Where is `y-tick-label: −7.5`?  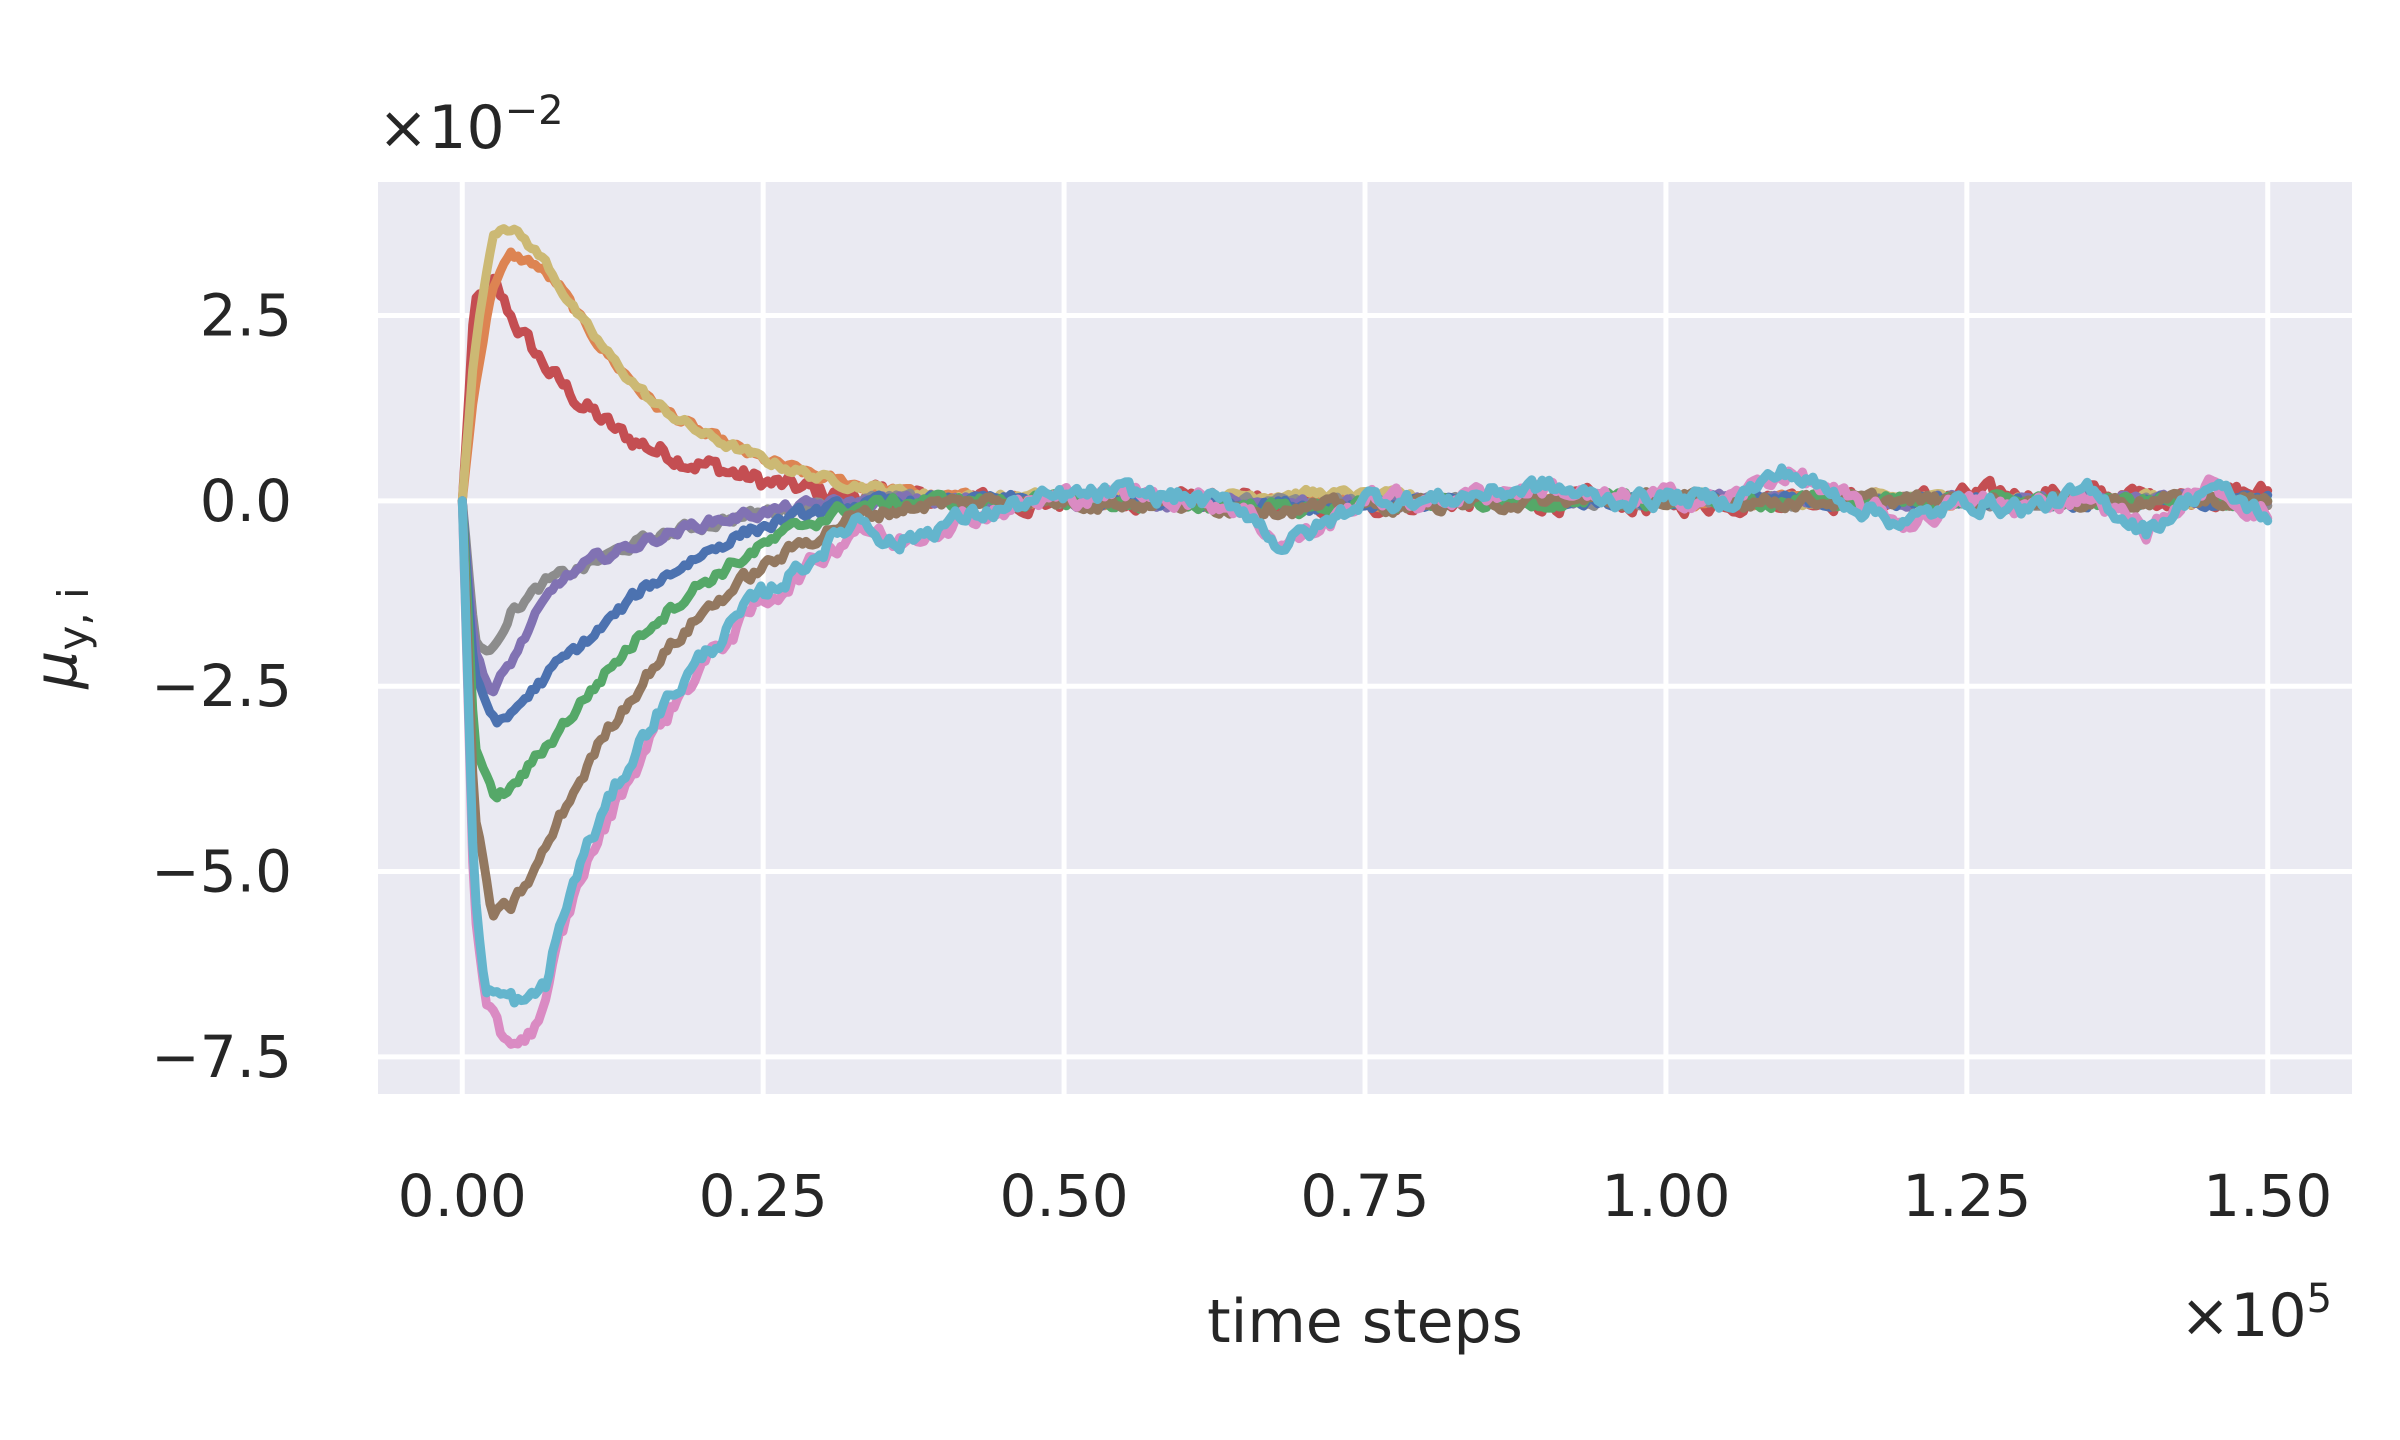 y-tick-label: −7.5 is located at coordinates (221, 1057).